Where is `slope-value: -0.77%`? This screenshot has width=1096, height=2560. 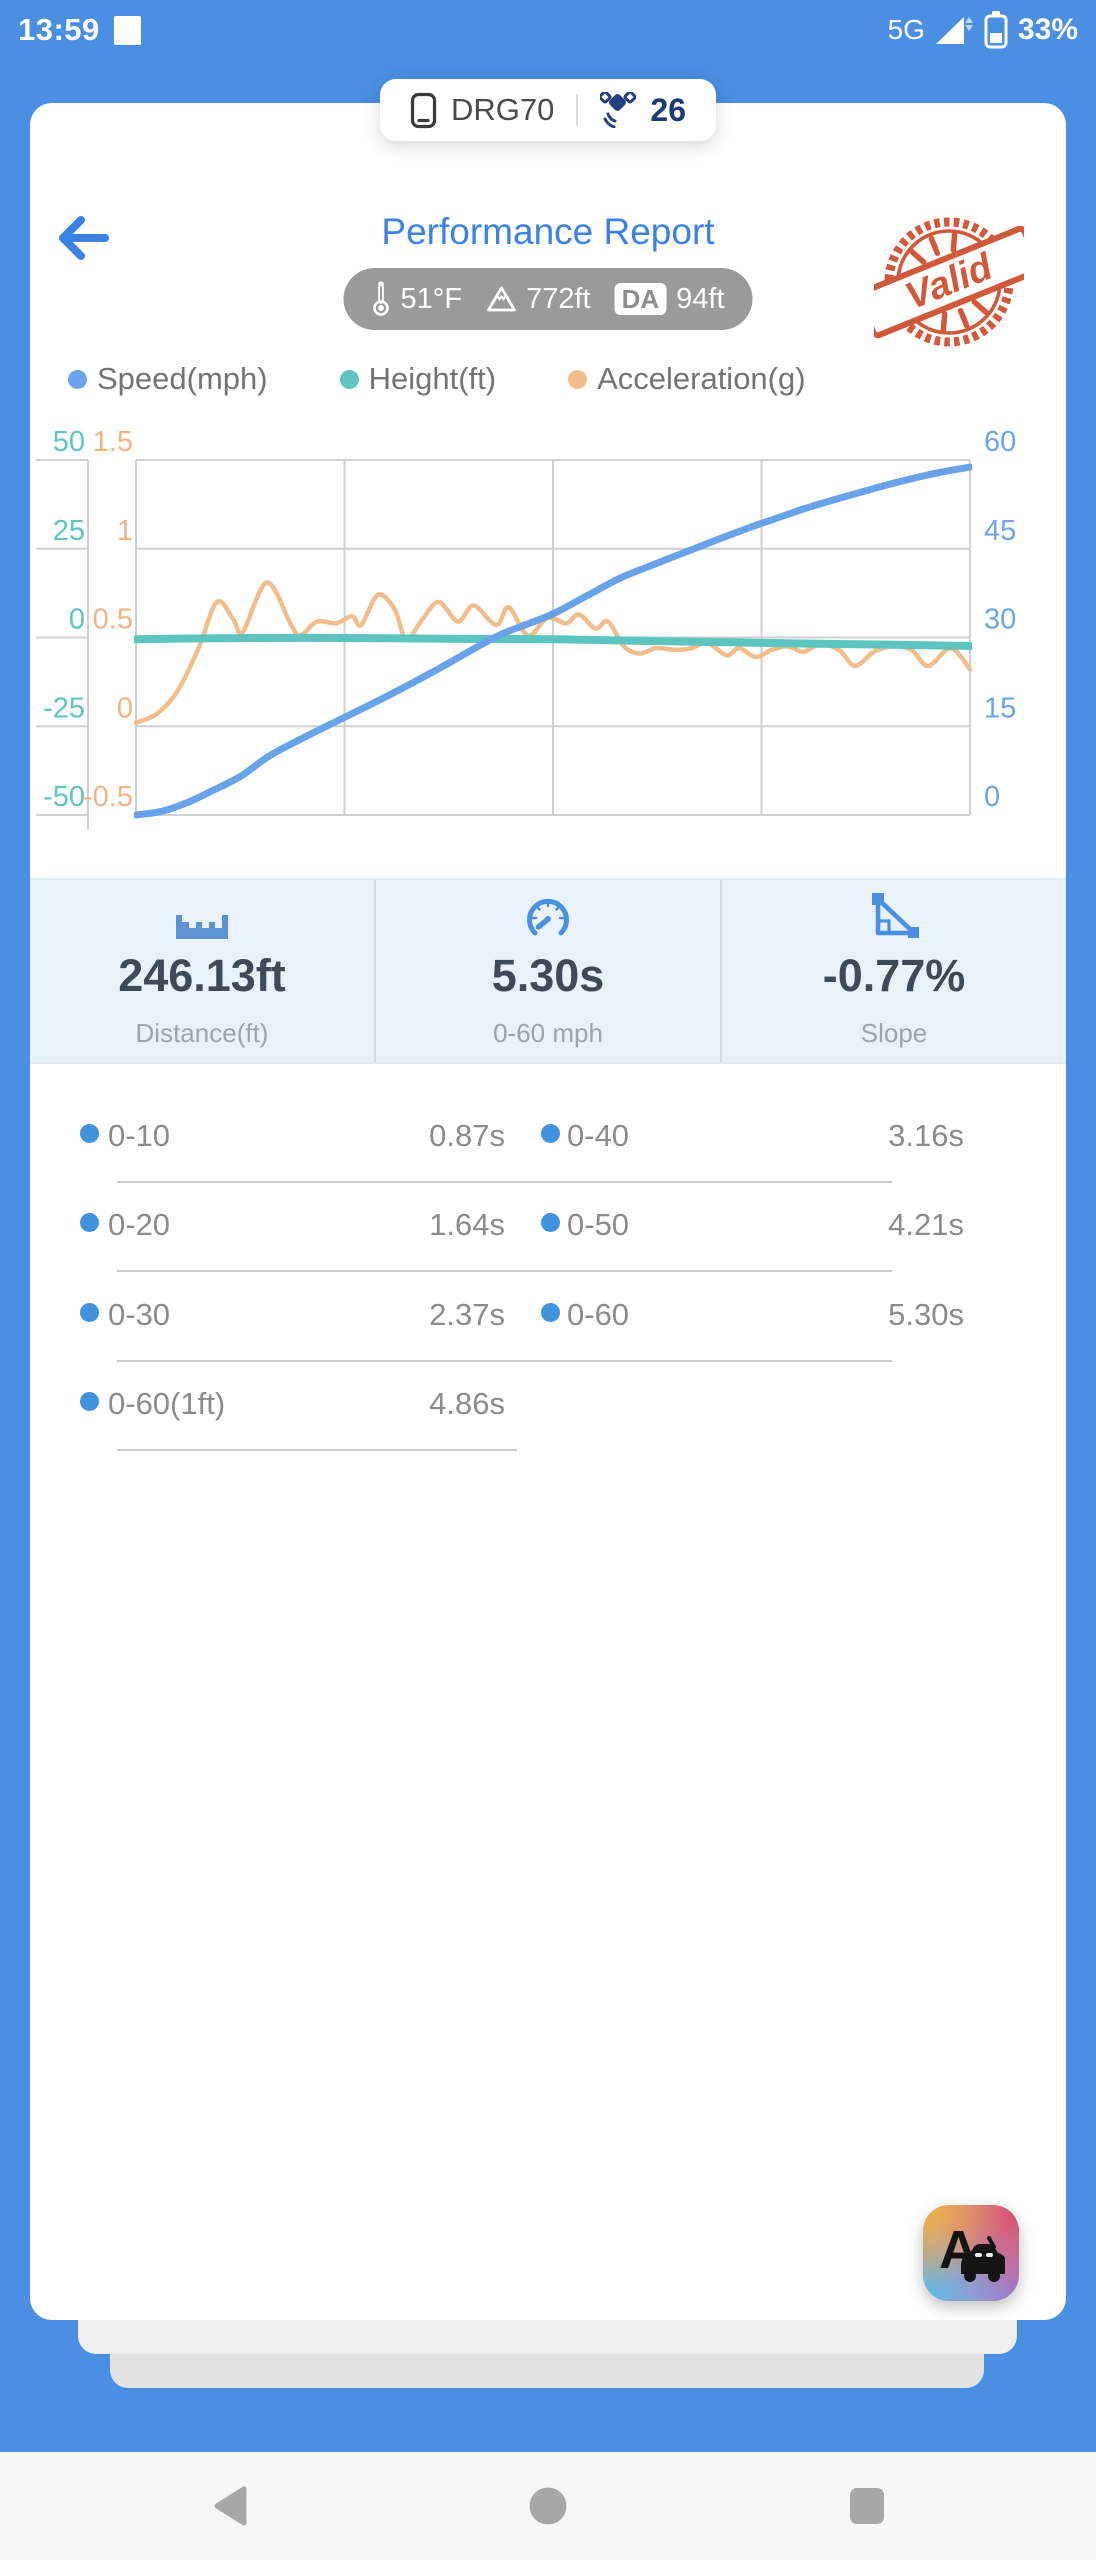 slope-value: -0.77% is located at coordinates (894, 975).